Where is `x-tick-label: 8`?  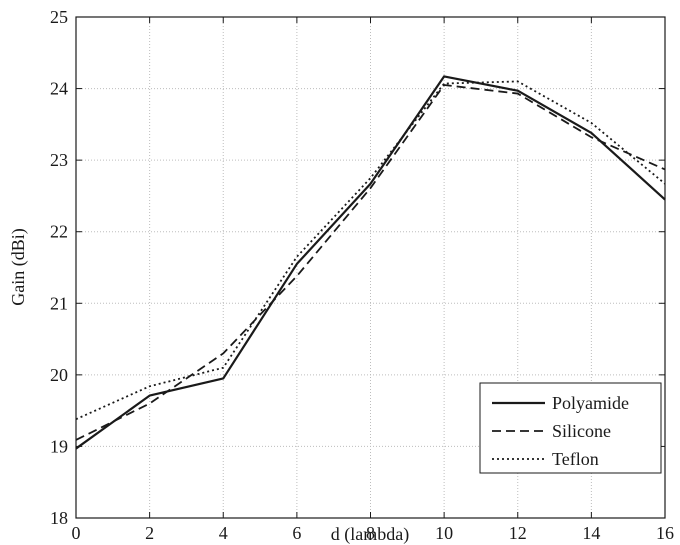
x-tick-label: 8 is located at coordinates (370, 533).